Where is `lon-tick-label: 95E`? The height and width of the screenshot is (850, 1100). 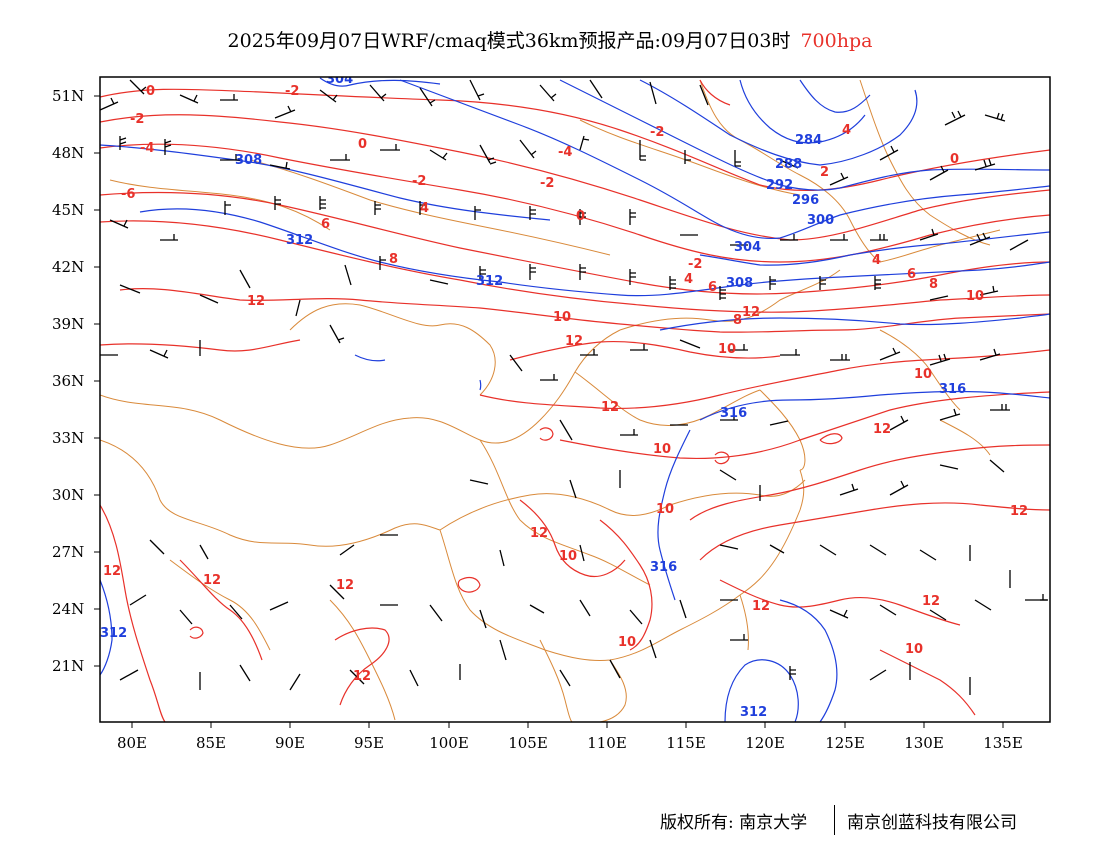 lon-tick-label: 95E is located at coordinates (369, 743).